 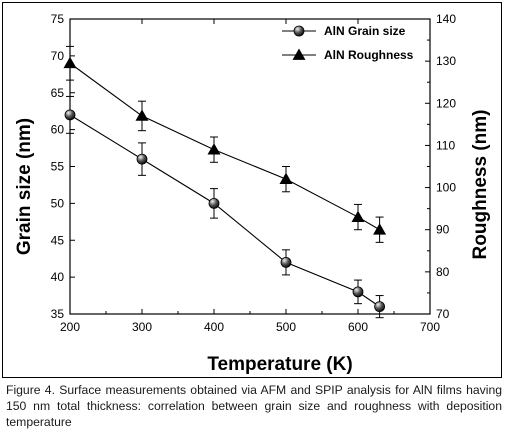 What do you see at coordinates (58, 56) in the screenshot?
I see `y-tick-label: 70` at bounding box center [58, 56].